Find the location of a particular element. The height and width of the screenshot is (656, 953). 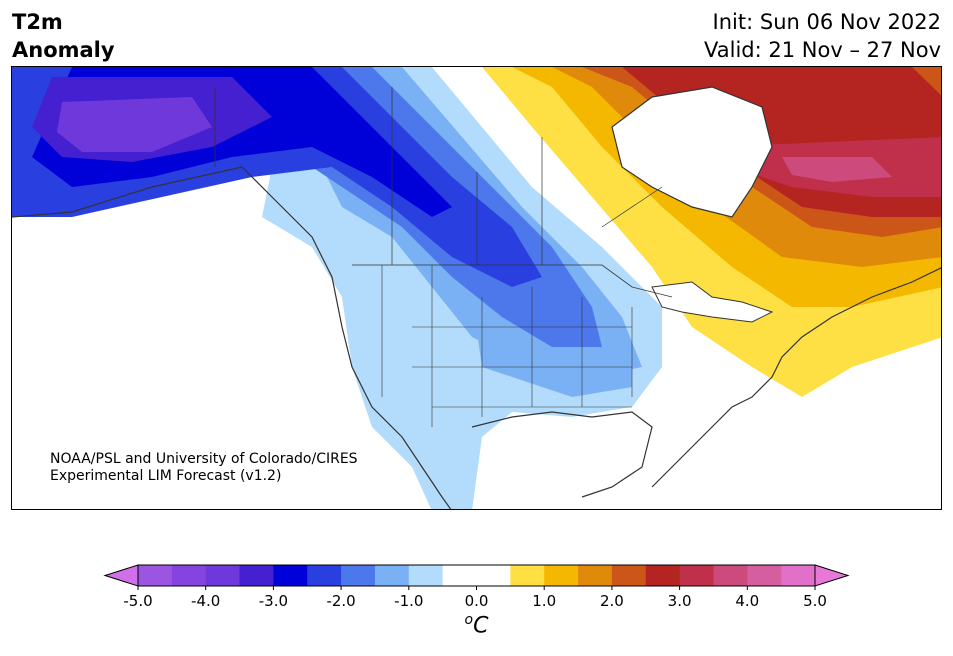

colorbar-over-arrow is located at coordinates (832, 575).